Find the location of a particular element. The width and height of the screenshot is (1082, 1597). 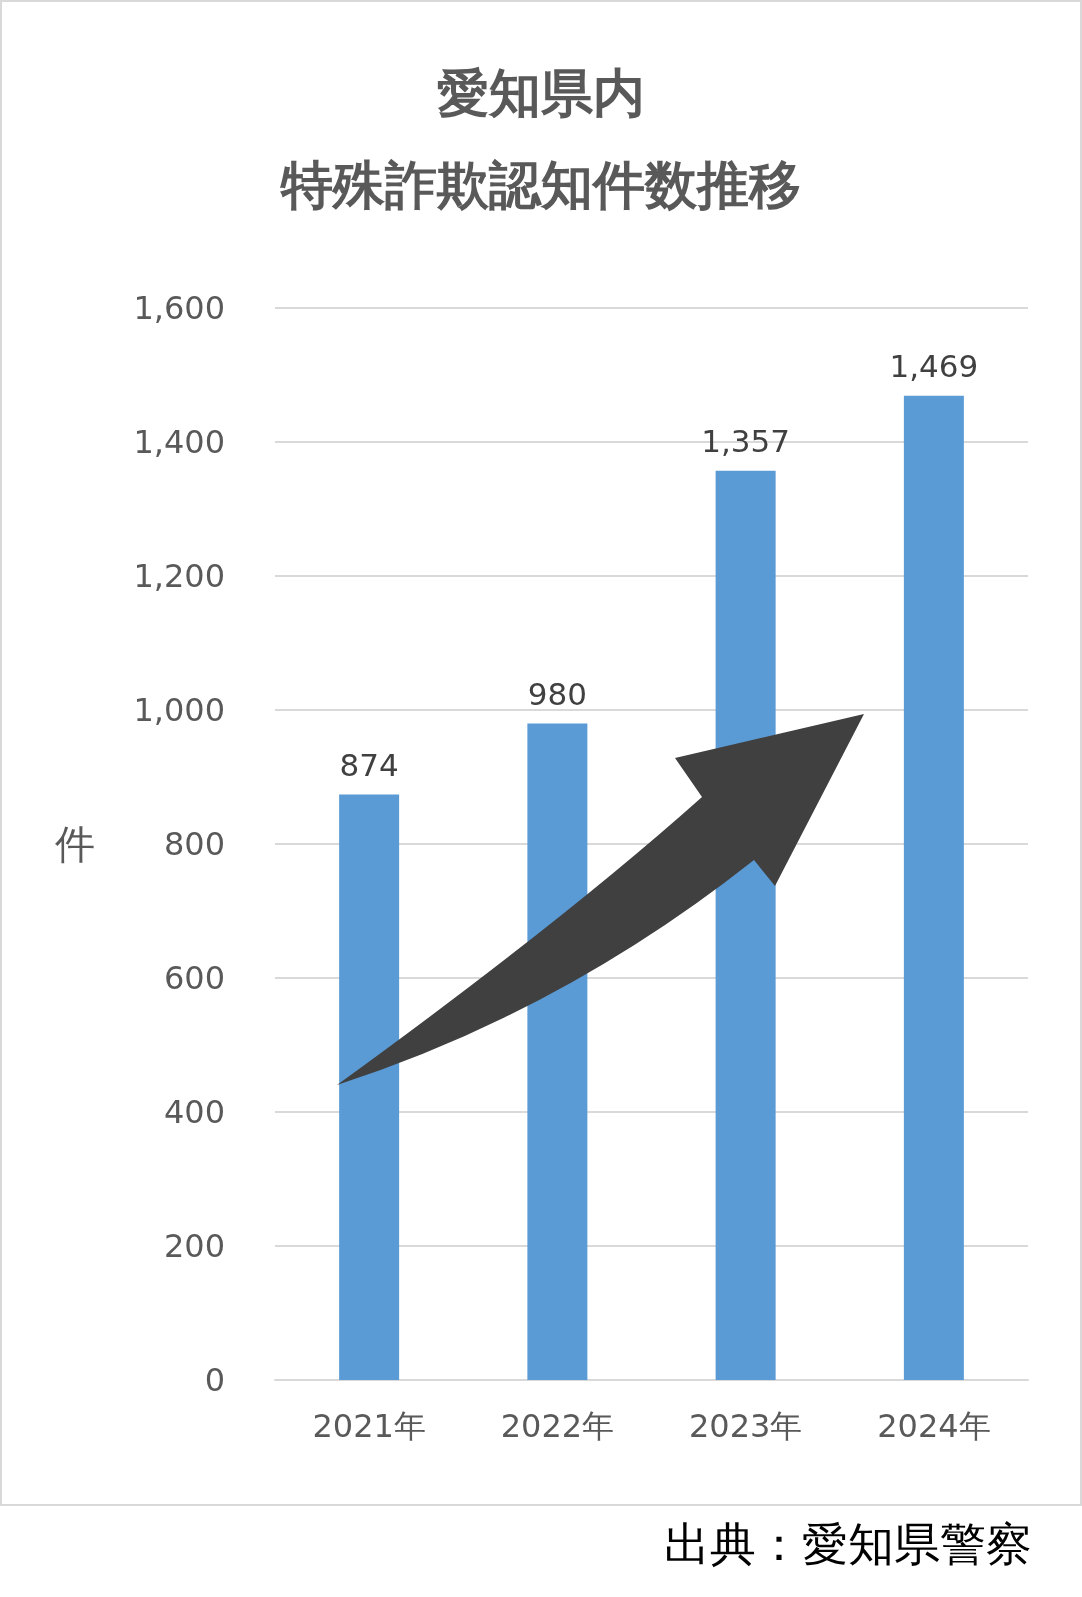

chart-subtitle: 特殊詐欺認知件数推移 is located at coordinates (540, 185).